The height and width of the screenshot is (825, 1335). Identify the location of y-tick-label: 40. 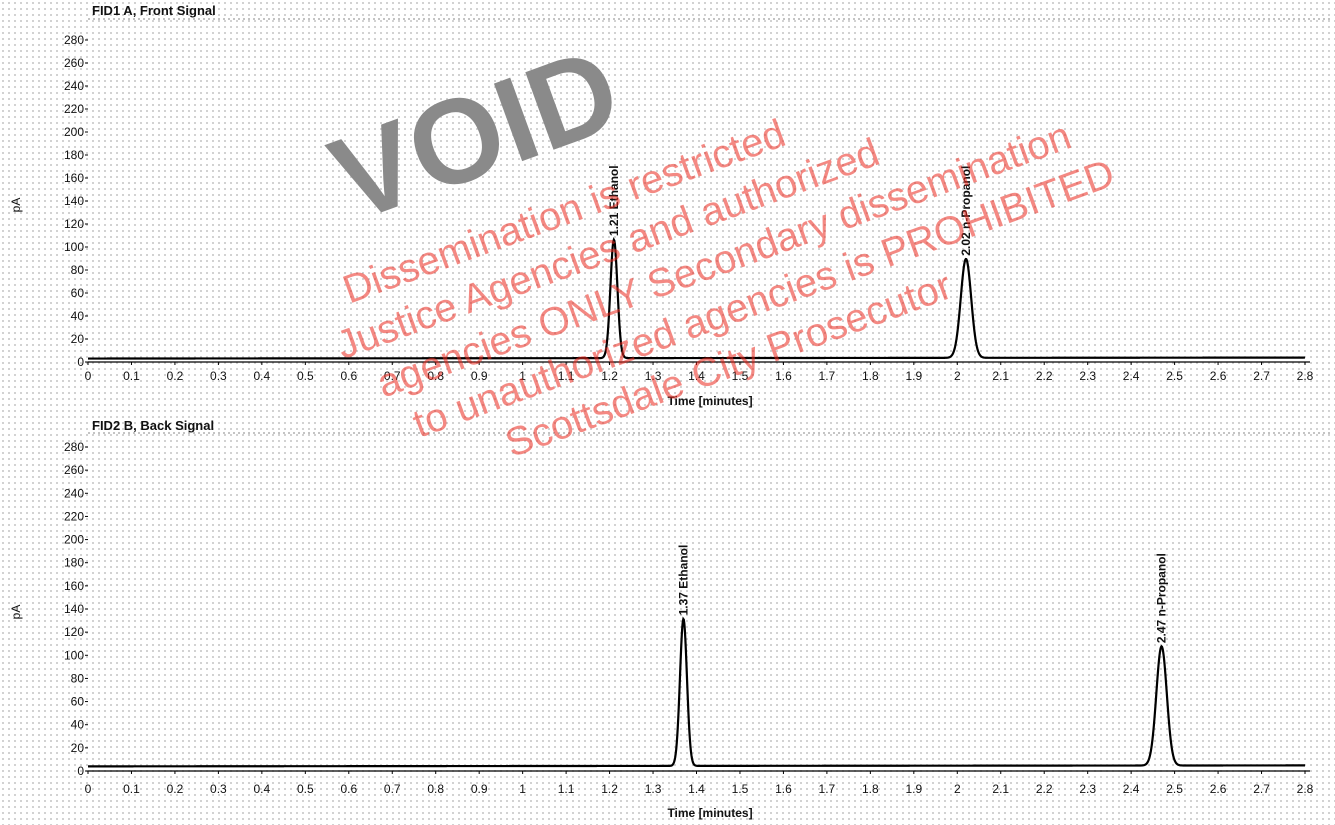
(78, 316).